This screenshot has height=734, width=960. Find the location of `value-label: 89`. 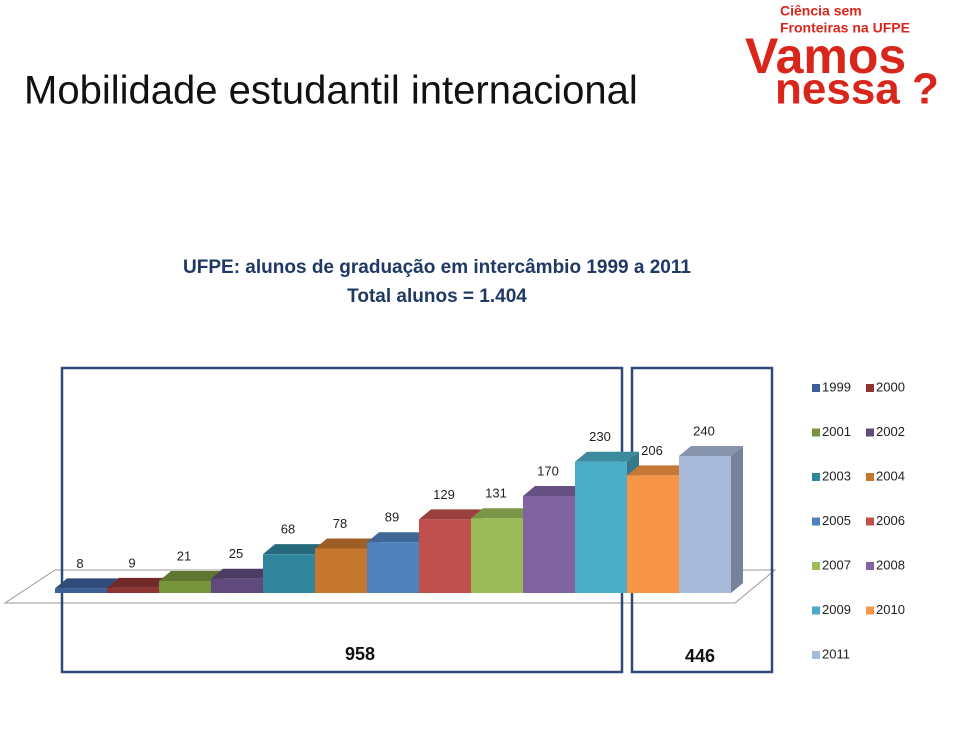

value-label: 89 is located at coordinates (392, 517).